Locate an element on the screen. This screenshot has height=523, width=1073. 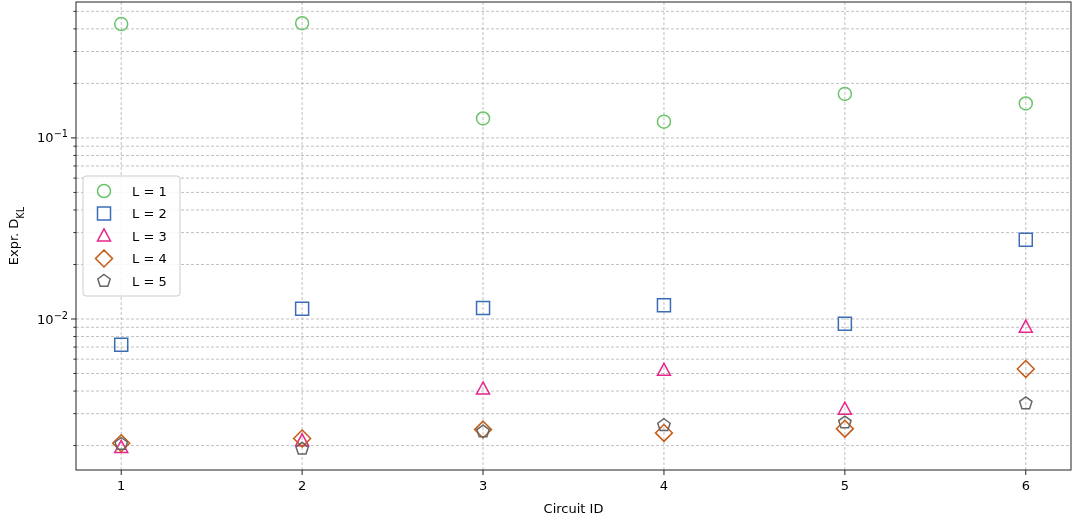
x-tick-label: 5 is located at coordinates (844, 485).